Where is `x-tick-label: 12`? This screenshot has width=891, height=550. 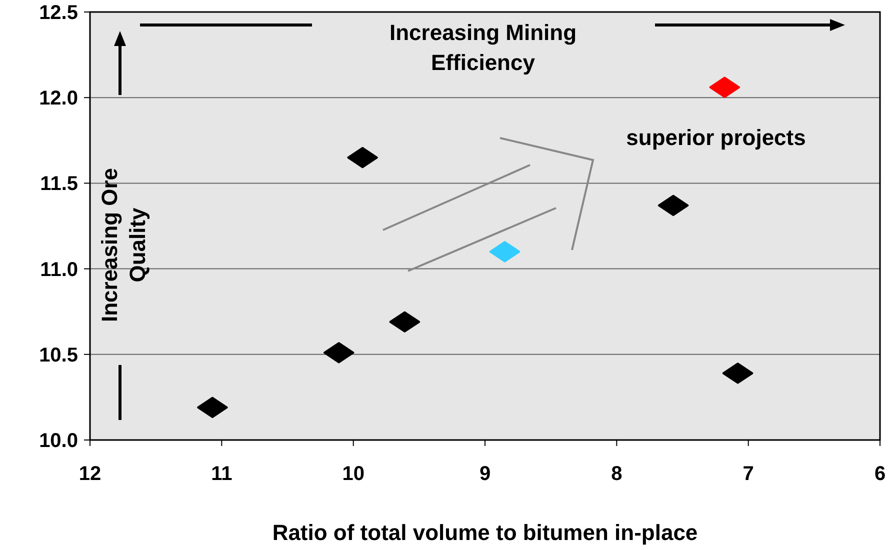
x-tick-label: 12 is located at coordinates (90, 474).